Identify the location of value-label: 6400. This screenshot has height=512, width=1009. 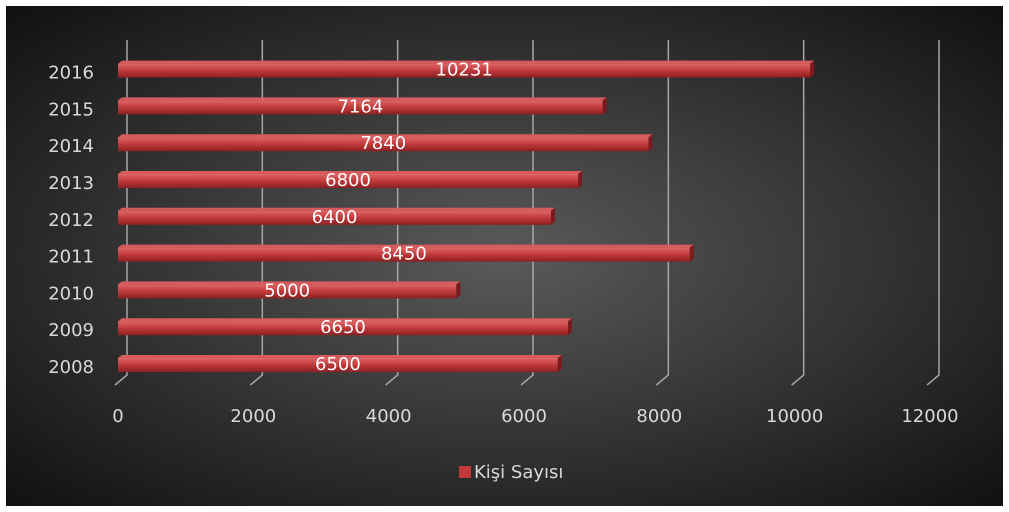
(335, 217).